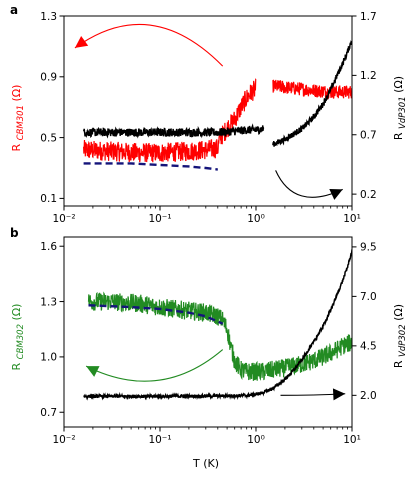 The width and height of the screenshot is (416, 482). What do you see at coordinates (368, 297) in the screenshot?
I see `right-tick-label: 7.0` at bounding box center [368, 297].